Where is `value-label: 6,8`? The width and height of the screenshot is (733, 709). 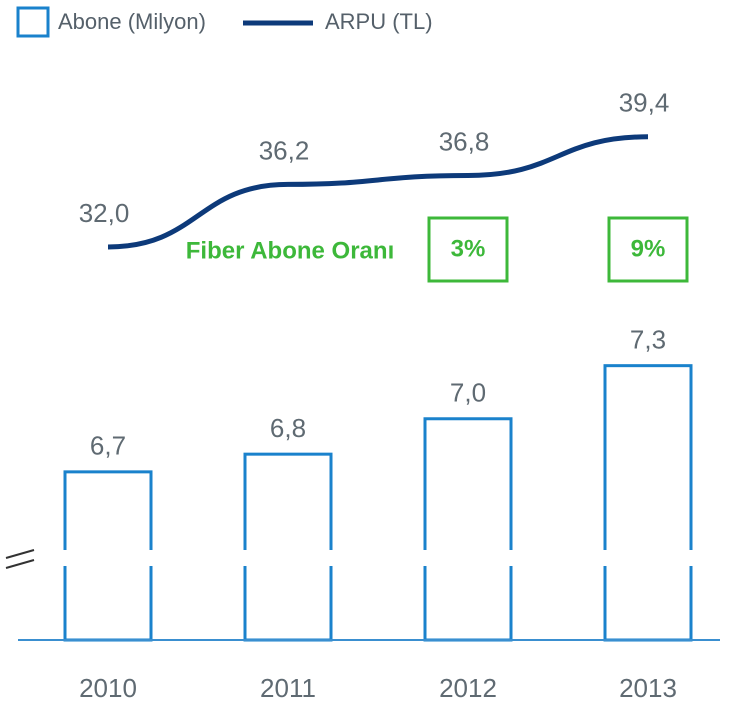 value-label: 6,8 is located at coordinates (288, 428).